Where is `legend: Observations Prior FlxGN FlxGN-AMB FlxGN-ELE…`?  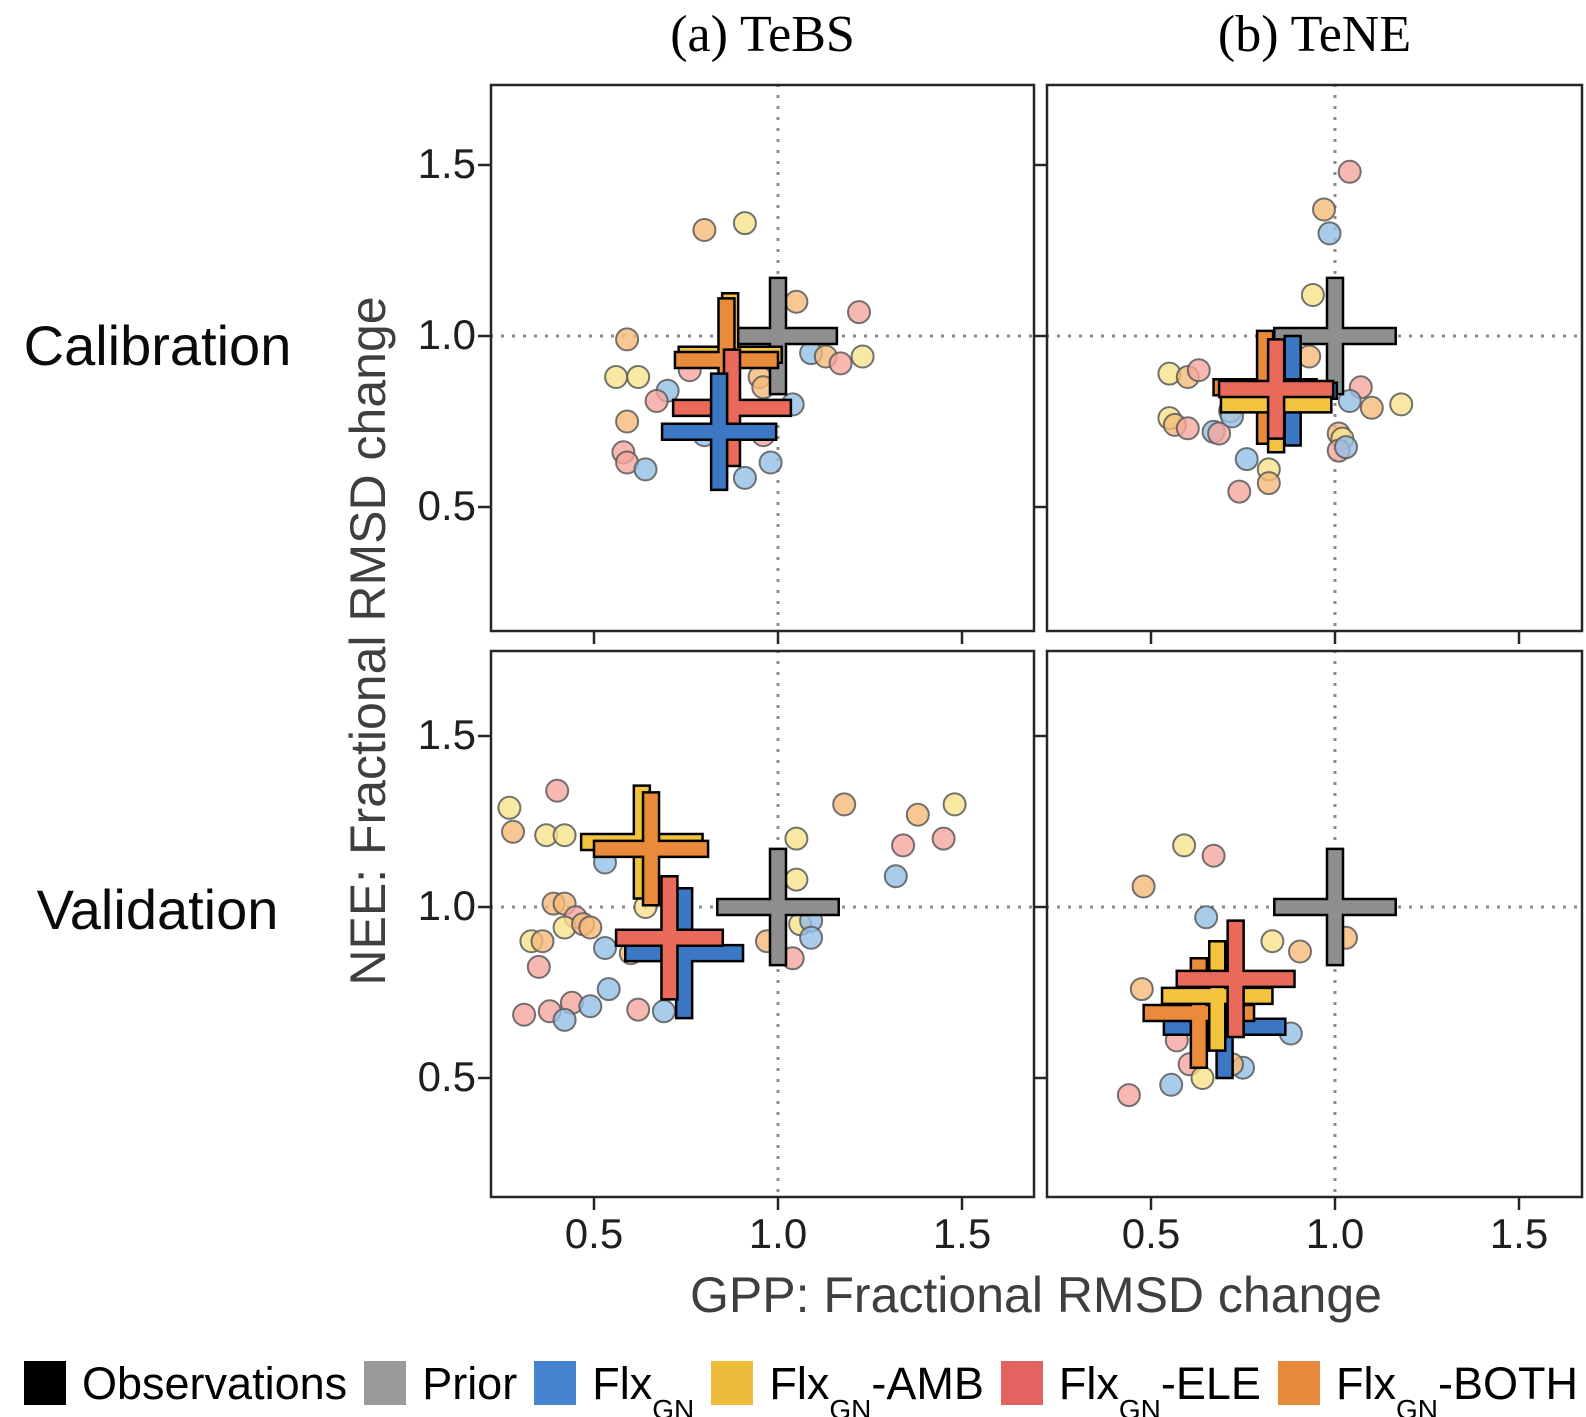
legend: Observations Prior FlxGN FlxGN-AMB FlxGN-ELE… is located at coordinates (801, 1384).